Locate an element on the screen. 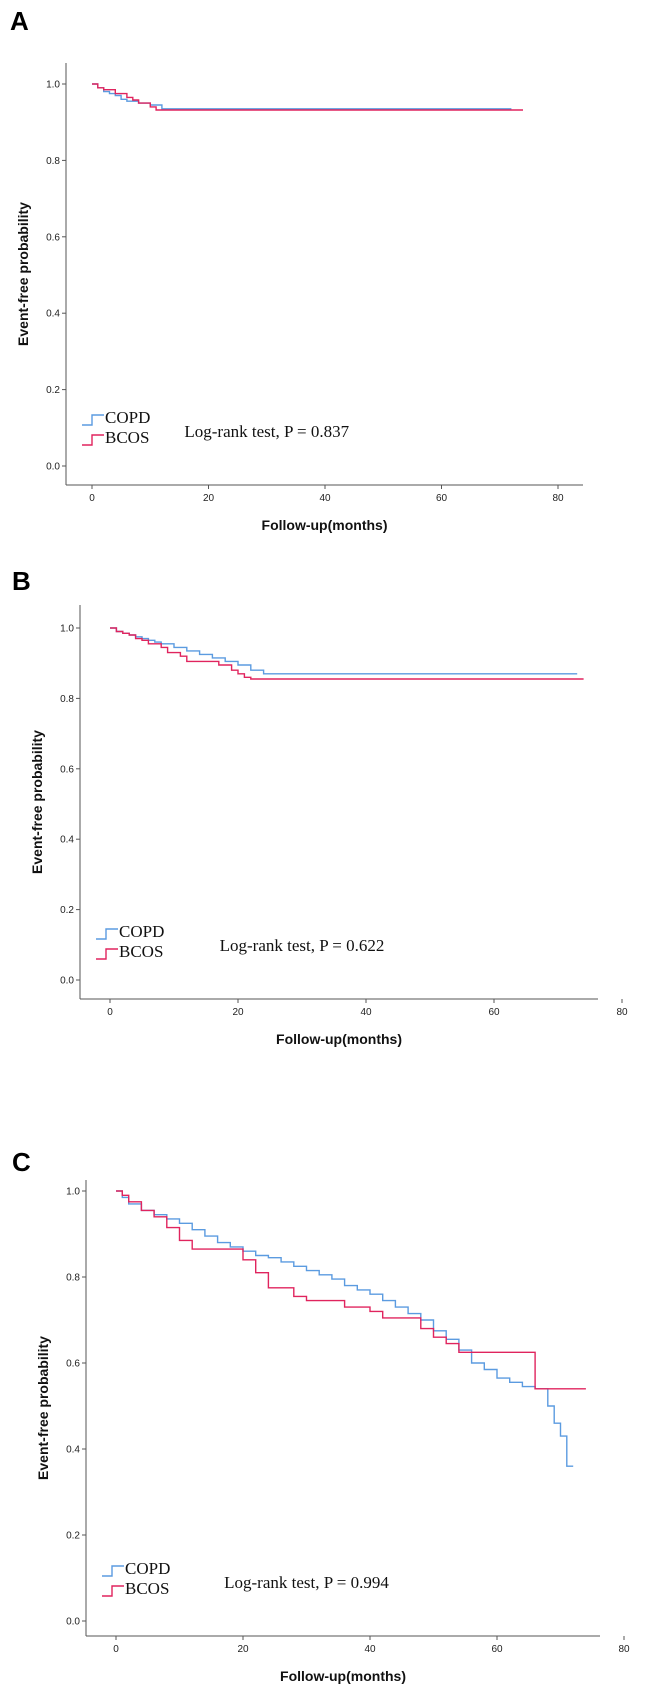  logrank-annotation: Log-rank test, P = 0.622 is located at coordinates (302, 945).